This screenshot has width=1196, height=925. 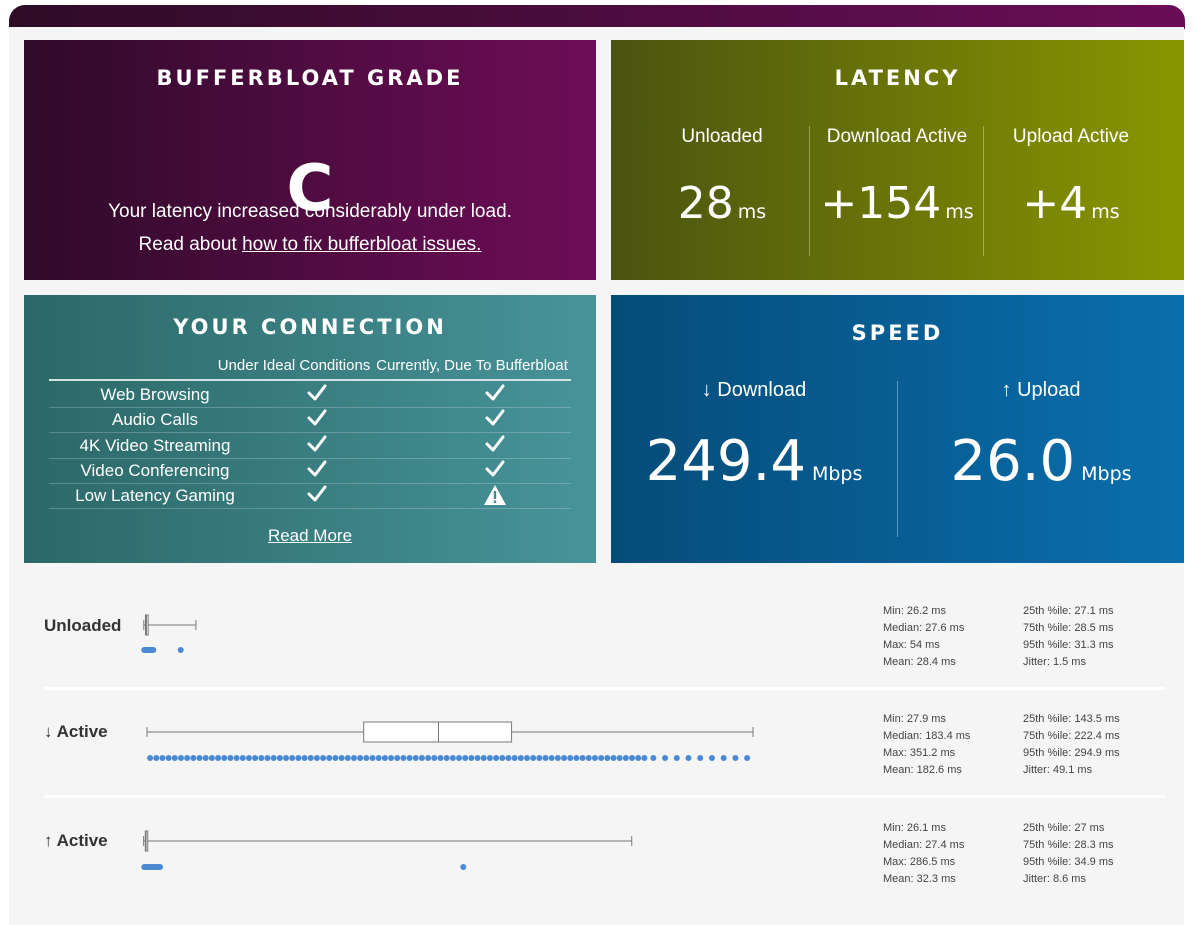 What do you see at coordinates (187, 244) in the screenshot?
I see `grade-read-prefix: Read about` at bounding box center [187, 244].